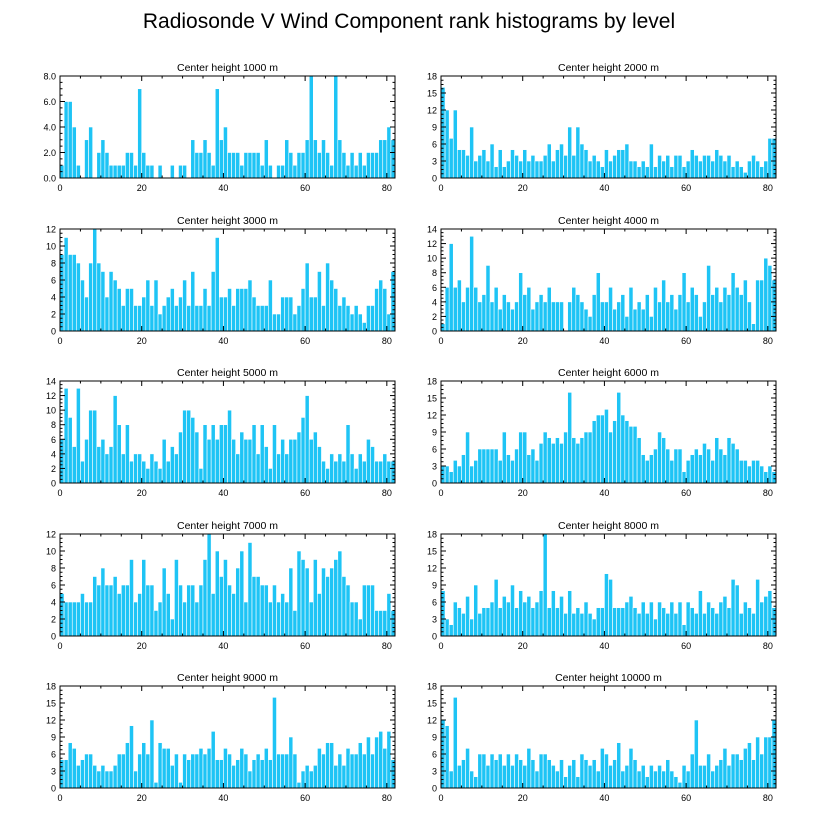 The width and height of the screenshot is (818, 824). I want to click on x-tick-label: 80, so click(768, 188).